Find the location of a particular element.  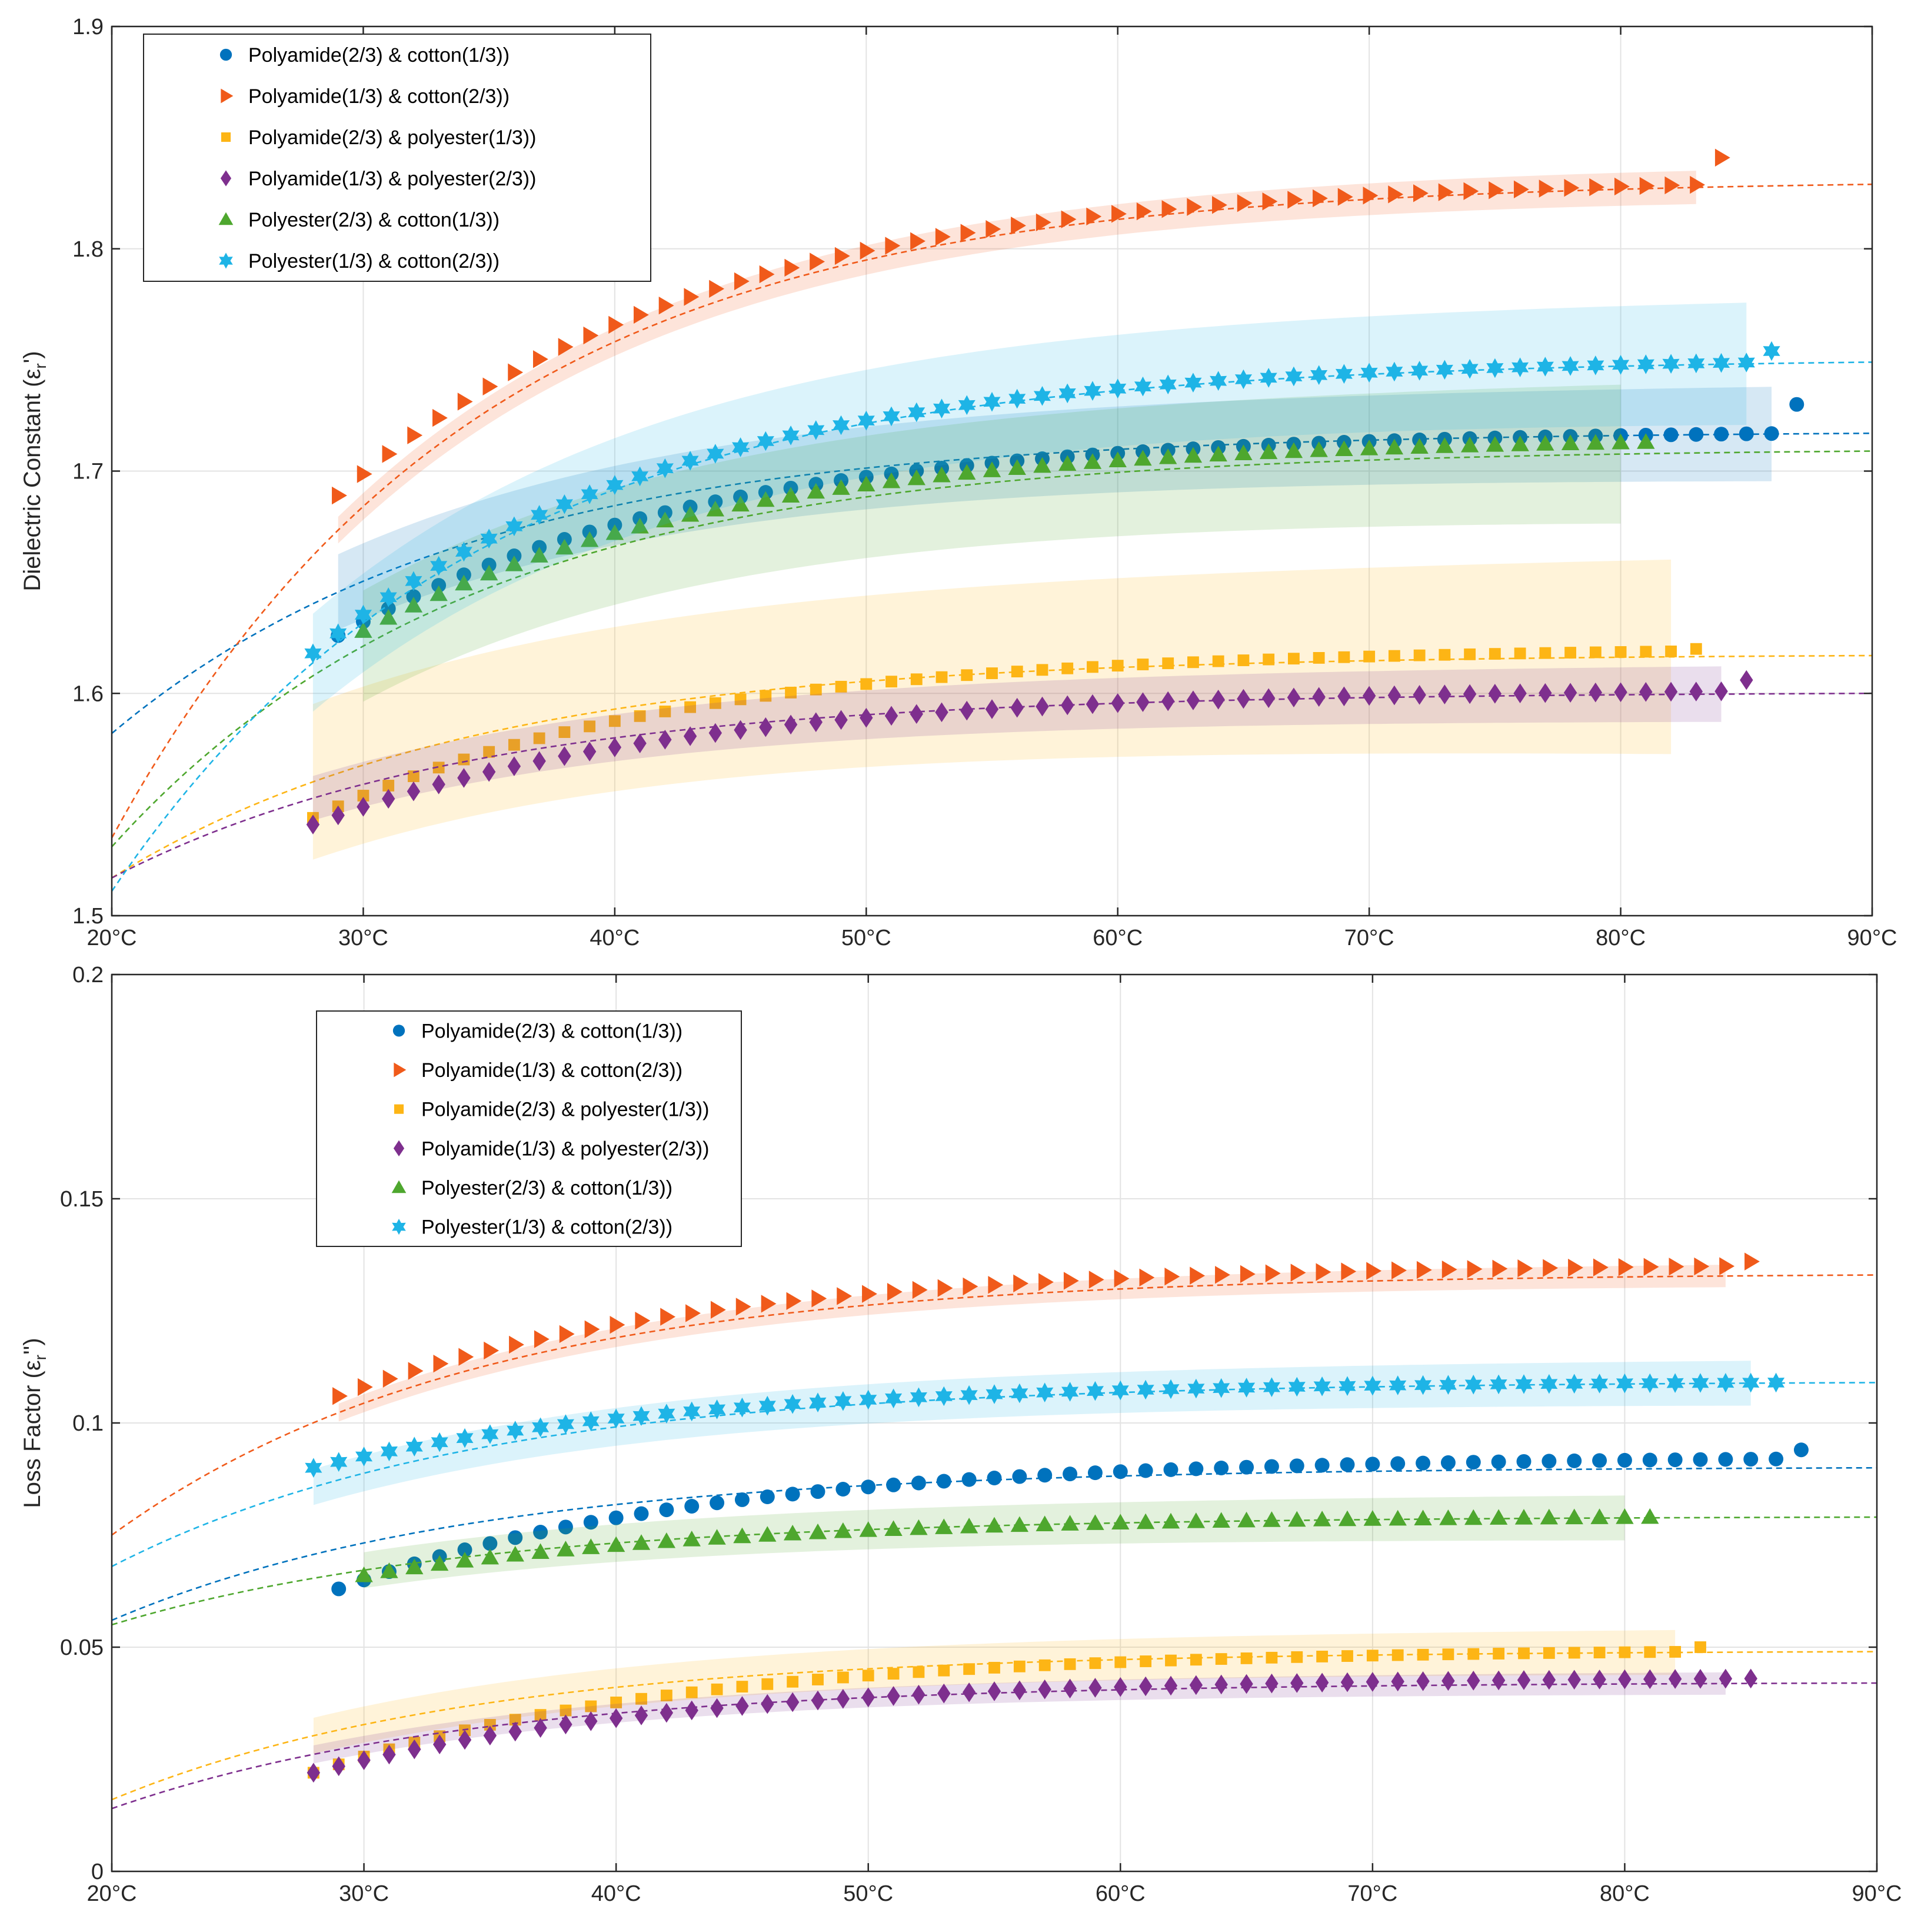

legend-label: Polyester(2/3) & cotton(1/3)) is located at coordinates (546, 1188).